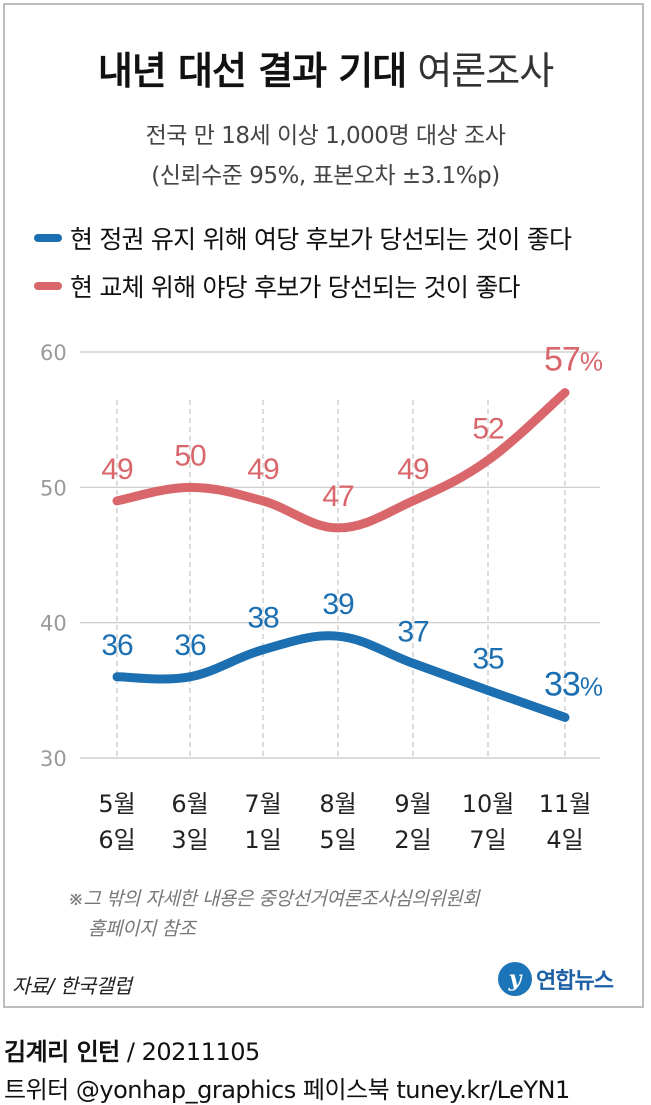  Describe the element at coordinates (190, 455) in the screenshot. I see `data-label-series-1: 50` at that location.